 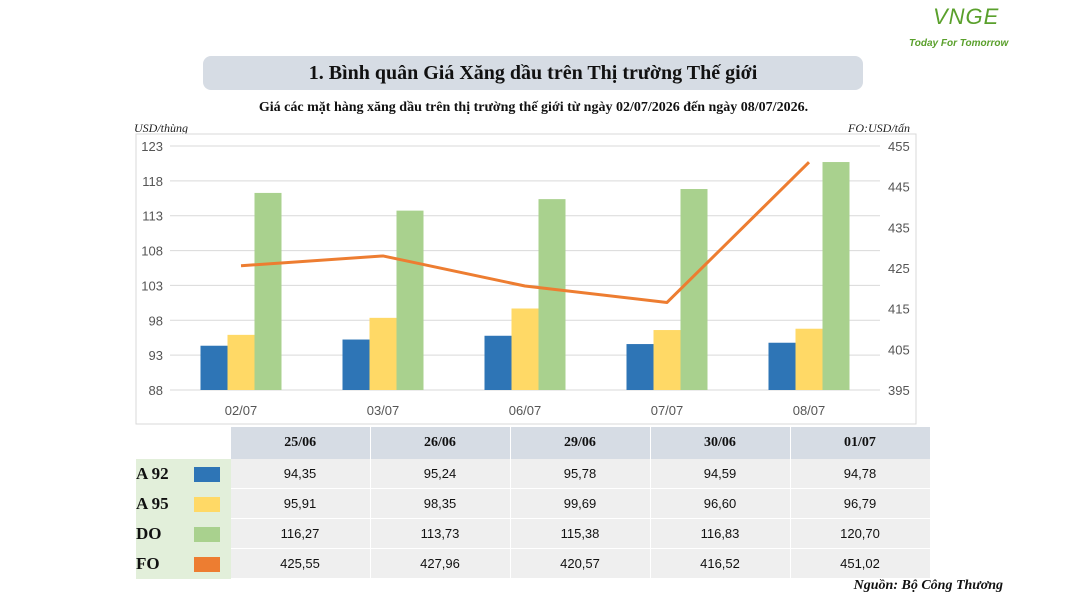 I want to click on table-cell: 425,55, so click(x=300, y=563).